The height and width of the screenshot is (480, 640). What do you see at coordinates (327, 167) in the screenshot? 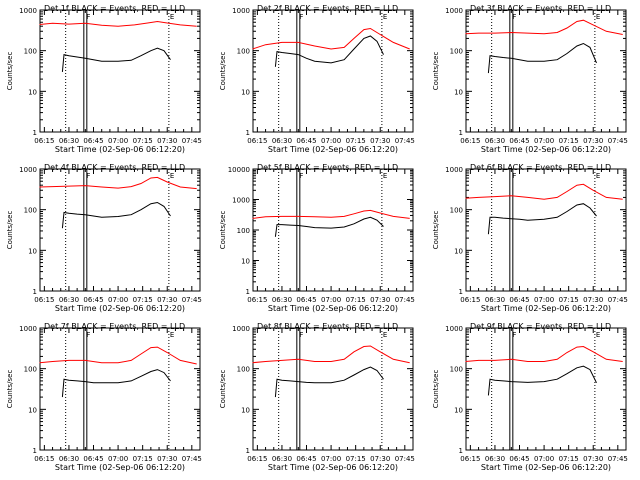
I see `panel-title: Det 5f BLACK = Events, RED = LLD` at bounding box center [327, 167].